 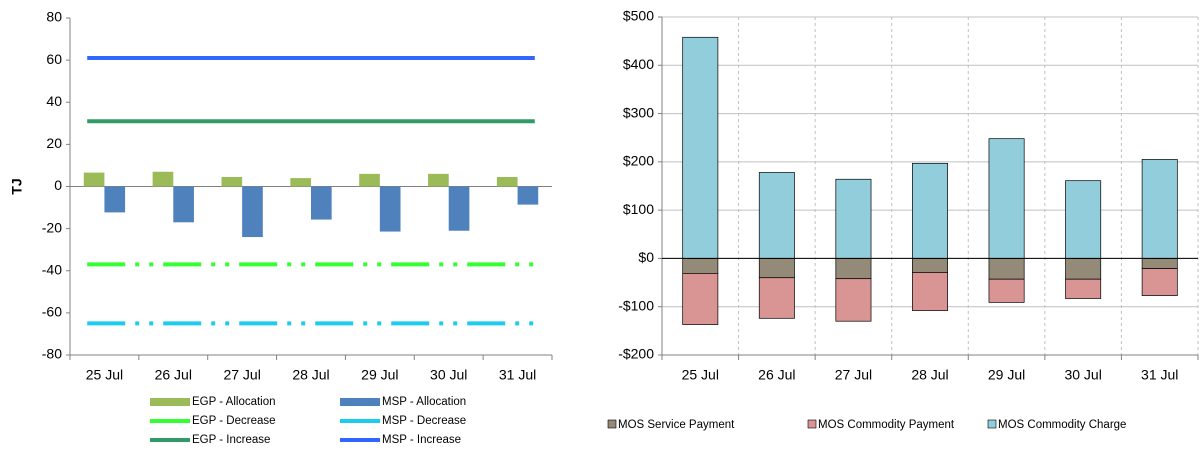 What do you see at coordinates (636, 305) in the screenshot?
I see `y-tick-label: -$100` at bounding box center [636, 305].